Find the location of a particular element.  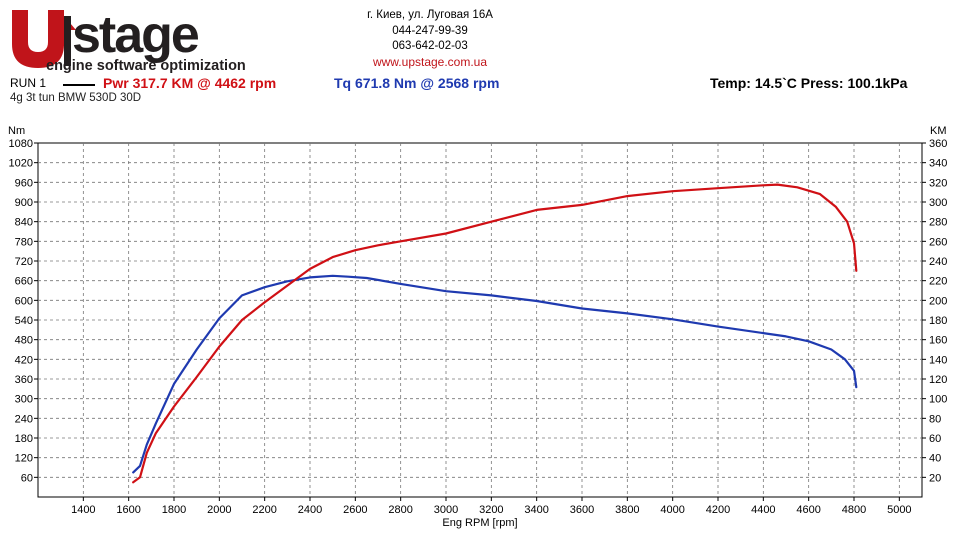

x-tick-label: 2200 is located at coordinates (264, 510).